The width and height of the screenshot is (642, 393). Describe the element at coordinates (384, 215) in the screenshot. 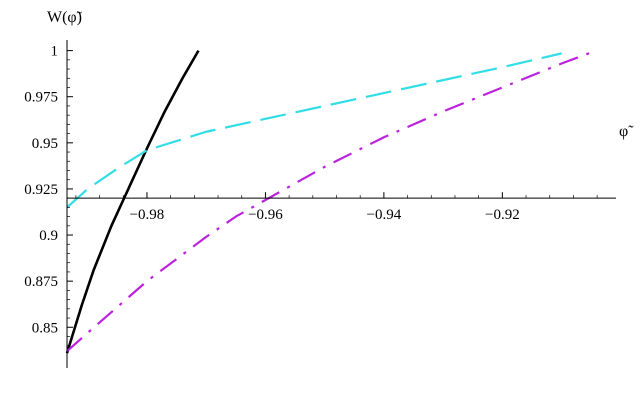

I see `x-tick-label: −0.94` at that location.